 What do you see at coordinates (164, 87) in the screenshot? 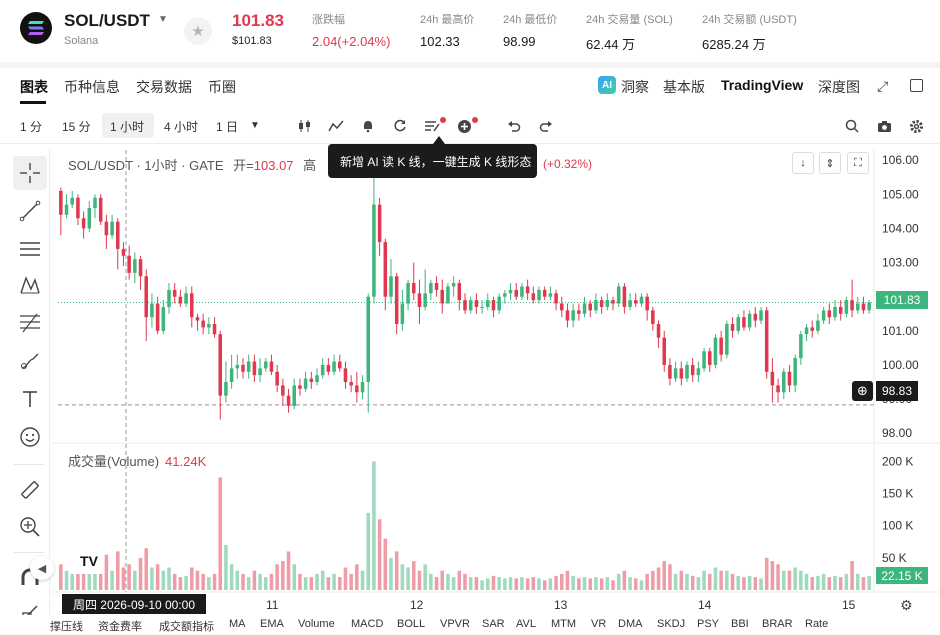
I see `tab-trade-data: 交易数据` at bounding box center [164, 87].